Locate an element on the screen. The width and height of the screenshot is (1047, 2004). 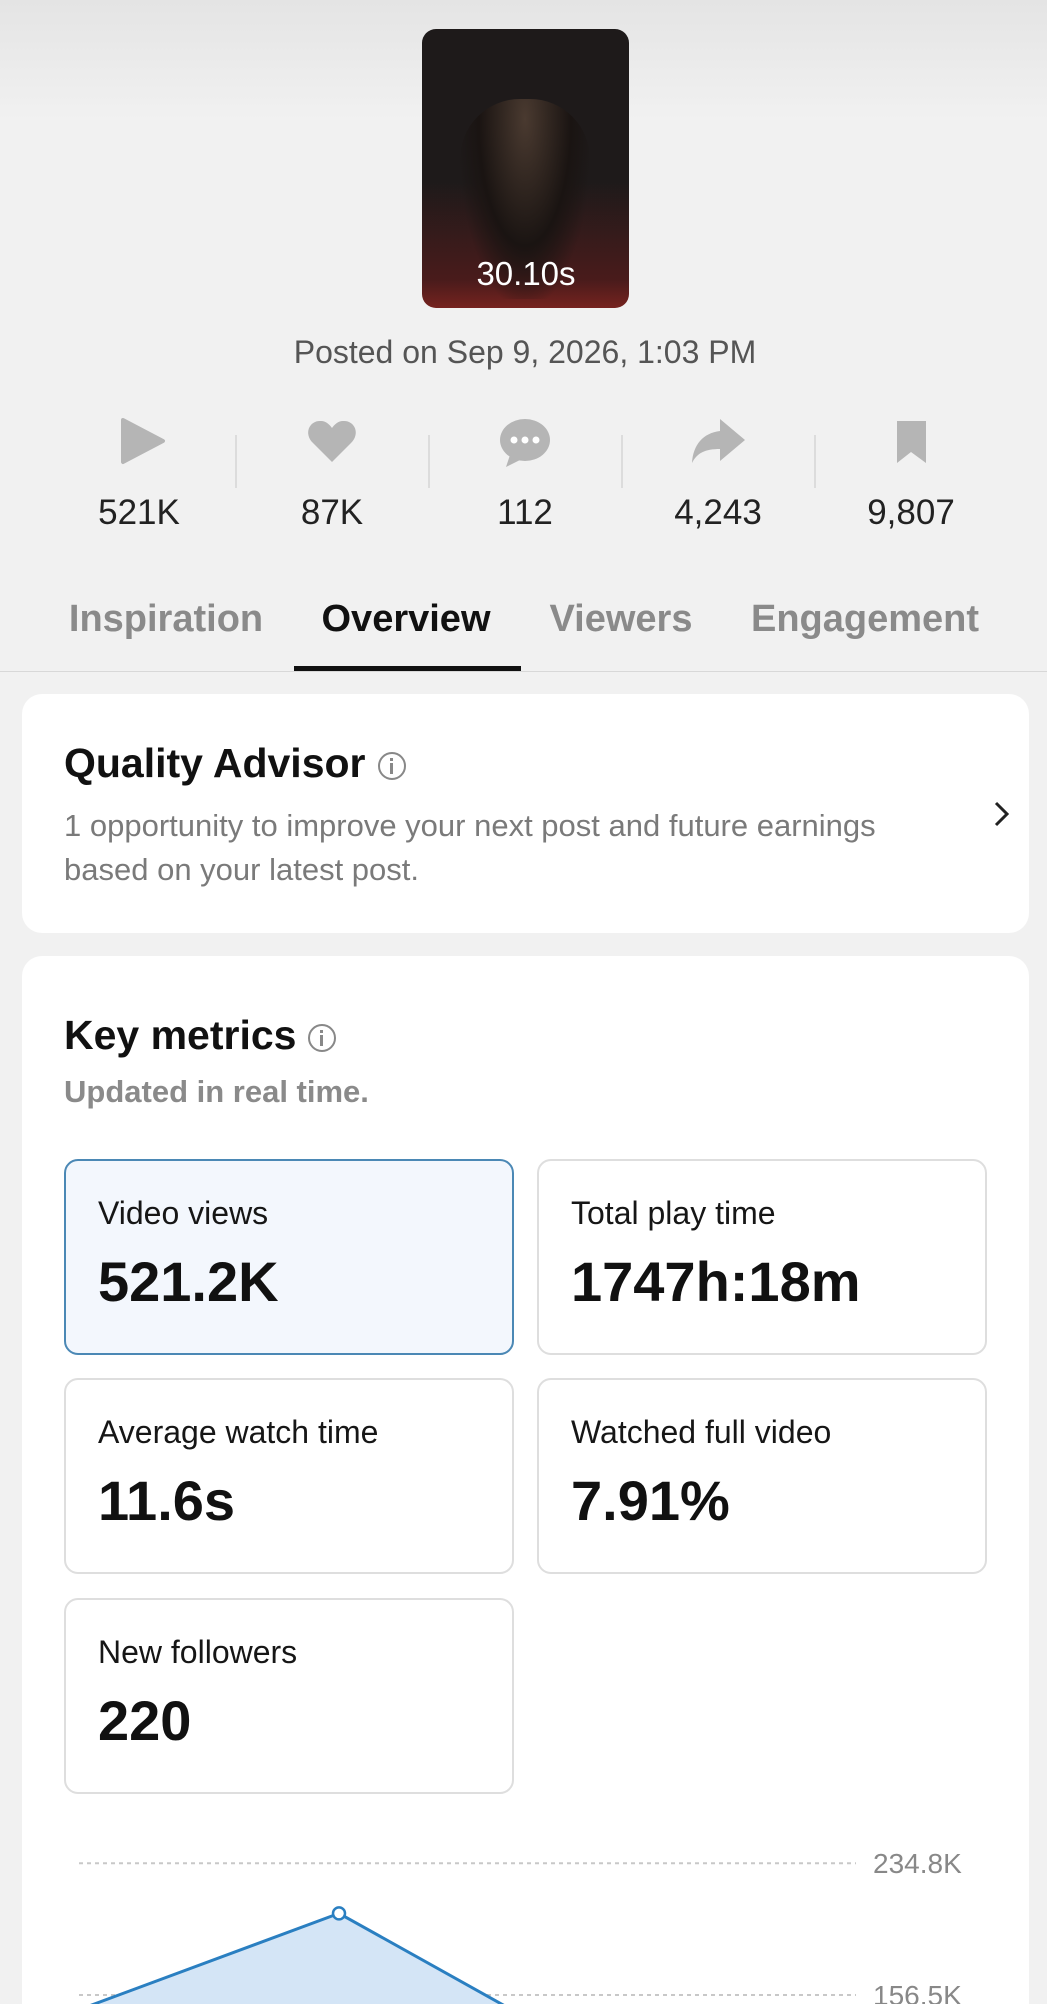
metric-label: New followers is located at coordinates (198, 1652).